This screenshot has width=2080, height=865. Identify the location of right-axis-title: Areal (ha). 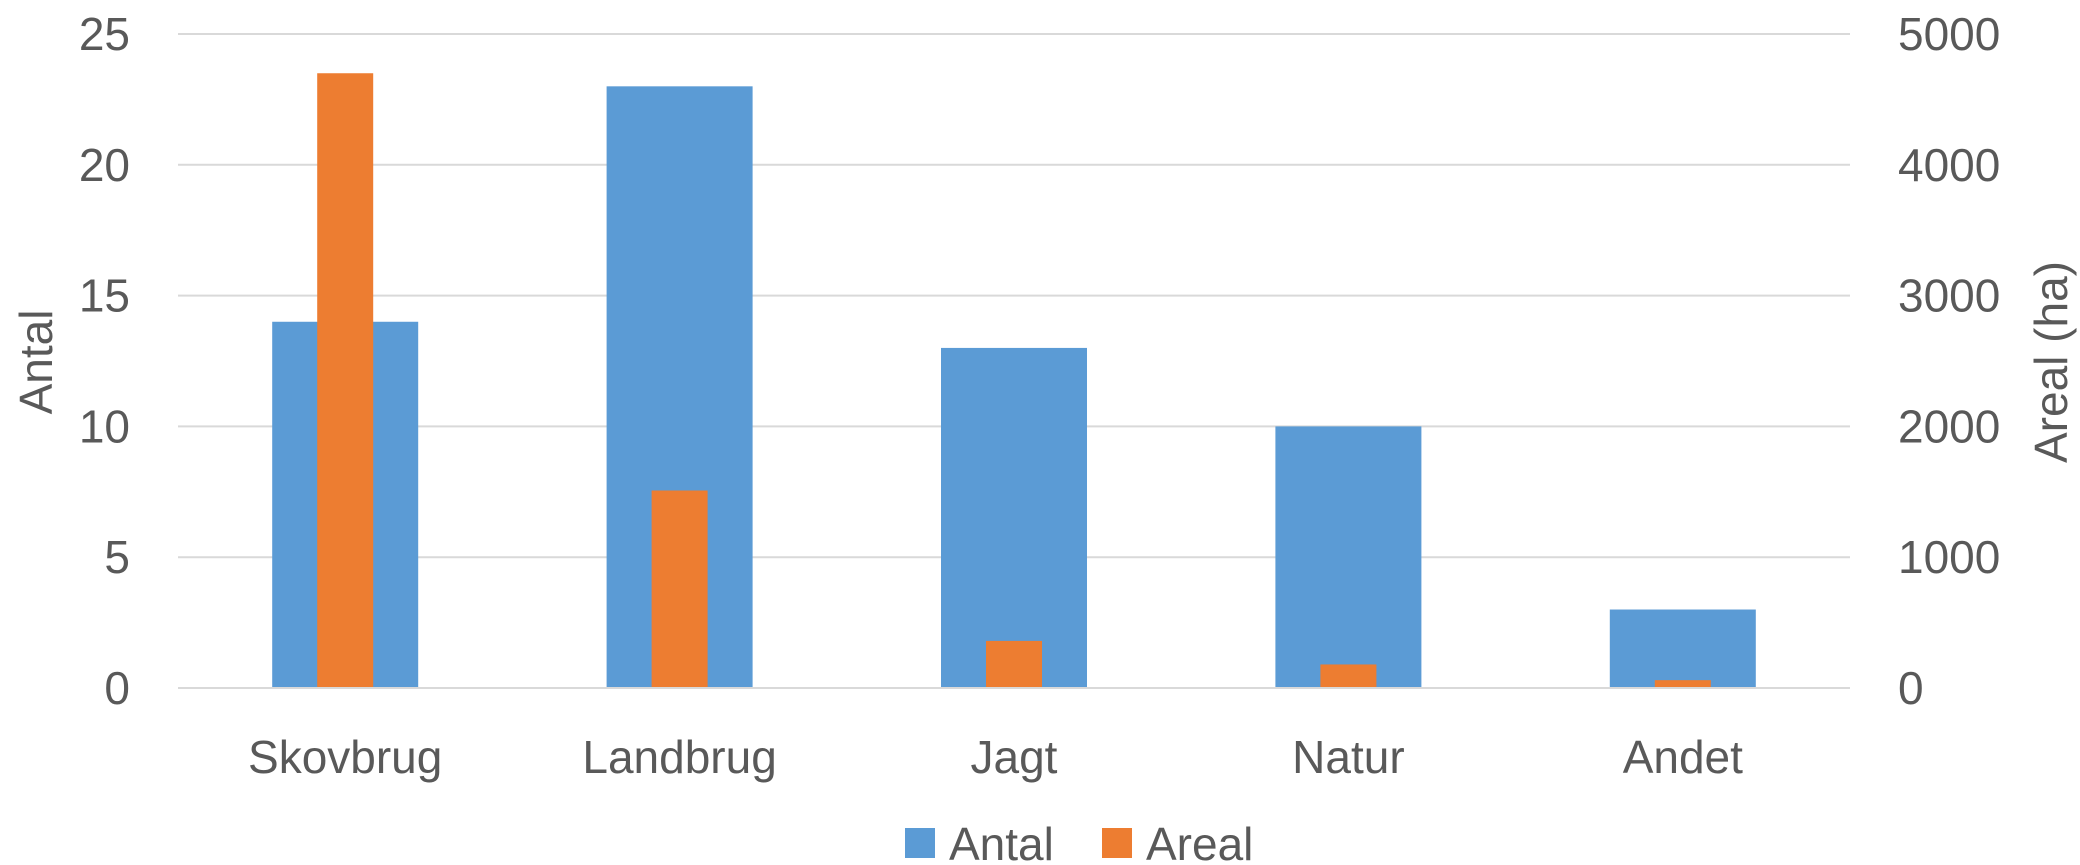
(2051, 362).